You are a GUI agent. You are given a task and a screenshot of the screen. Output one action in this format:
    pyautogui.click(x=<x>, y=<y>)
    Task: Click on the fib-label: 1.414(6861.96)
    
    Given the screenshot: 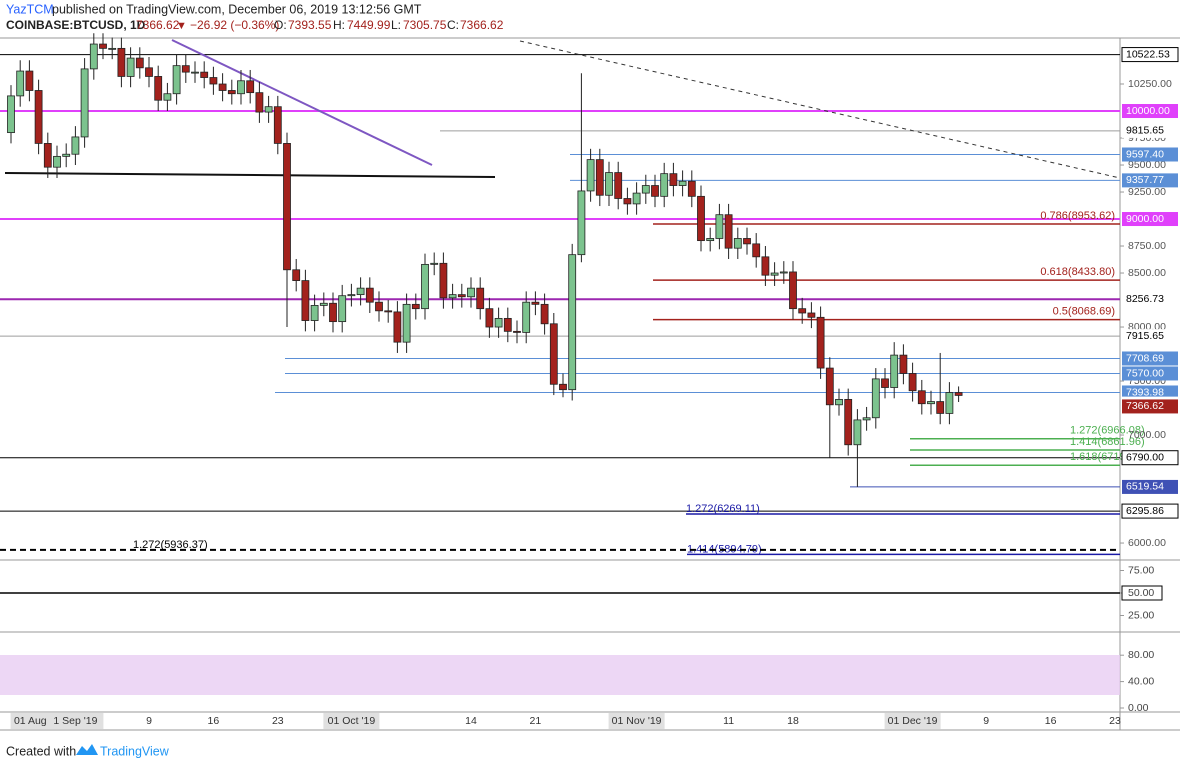 What is the action you would take?
    pyautogui.click(x=1107, y=442)
    